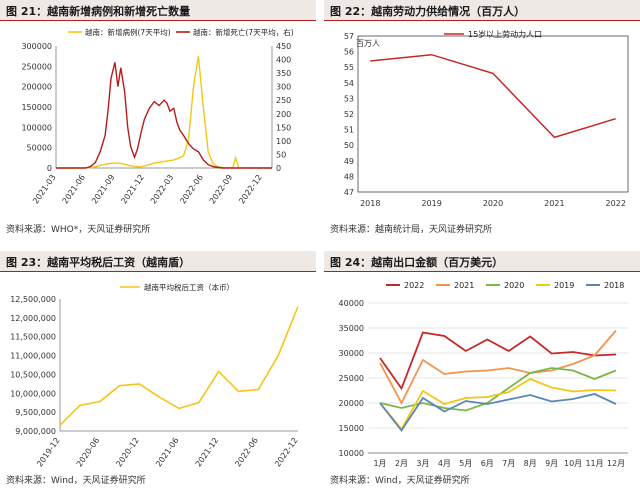 The height and width of the screenshot is (501, 640). What do you see at coordinates (368, 43) in the screenshot?
I see `y-unit-label: 百万人` at bounding box center [368, 43].